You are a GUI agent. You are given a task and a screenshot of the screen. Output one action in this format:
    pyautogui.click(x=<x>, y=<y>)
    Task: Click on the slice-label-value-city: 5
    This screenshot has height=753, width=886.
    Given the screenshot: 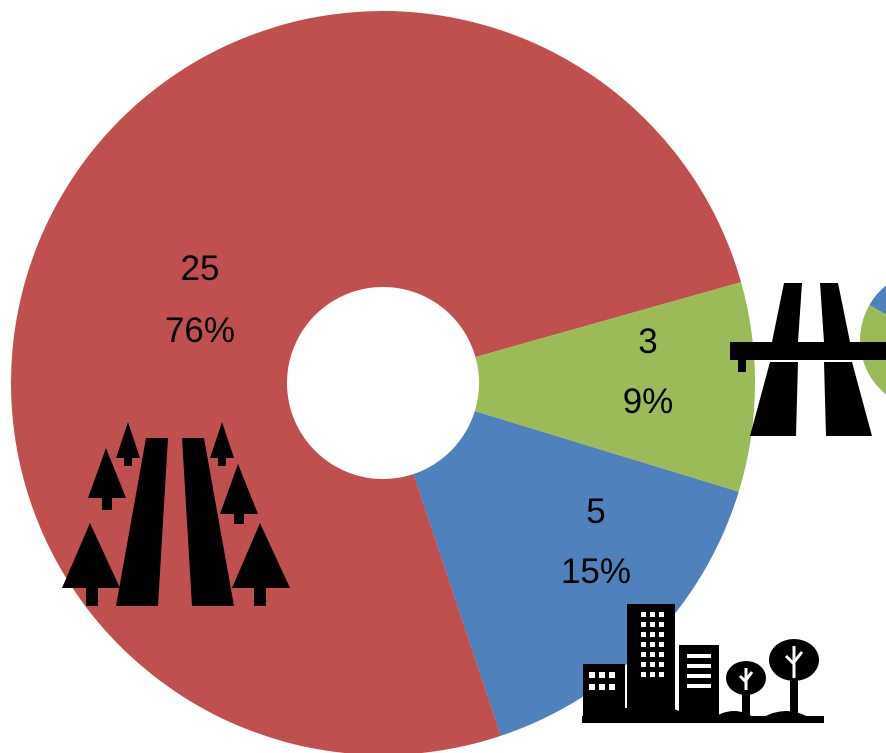 What is the action you would take?
    pyautogui.click(x=595, y=511)
    